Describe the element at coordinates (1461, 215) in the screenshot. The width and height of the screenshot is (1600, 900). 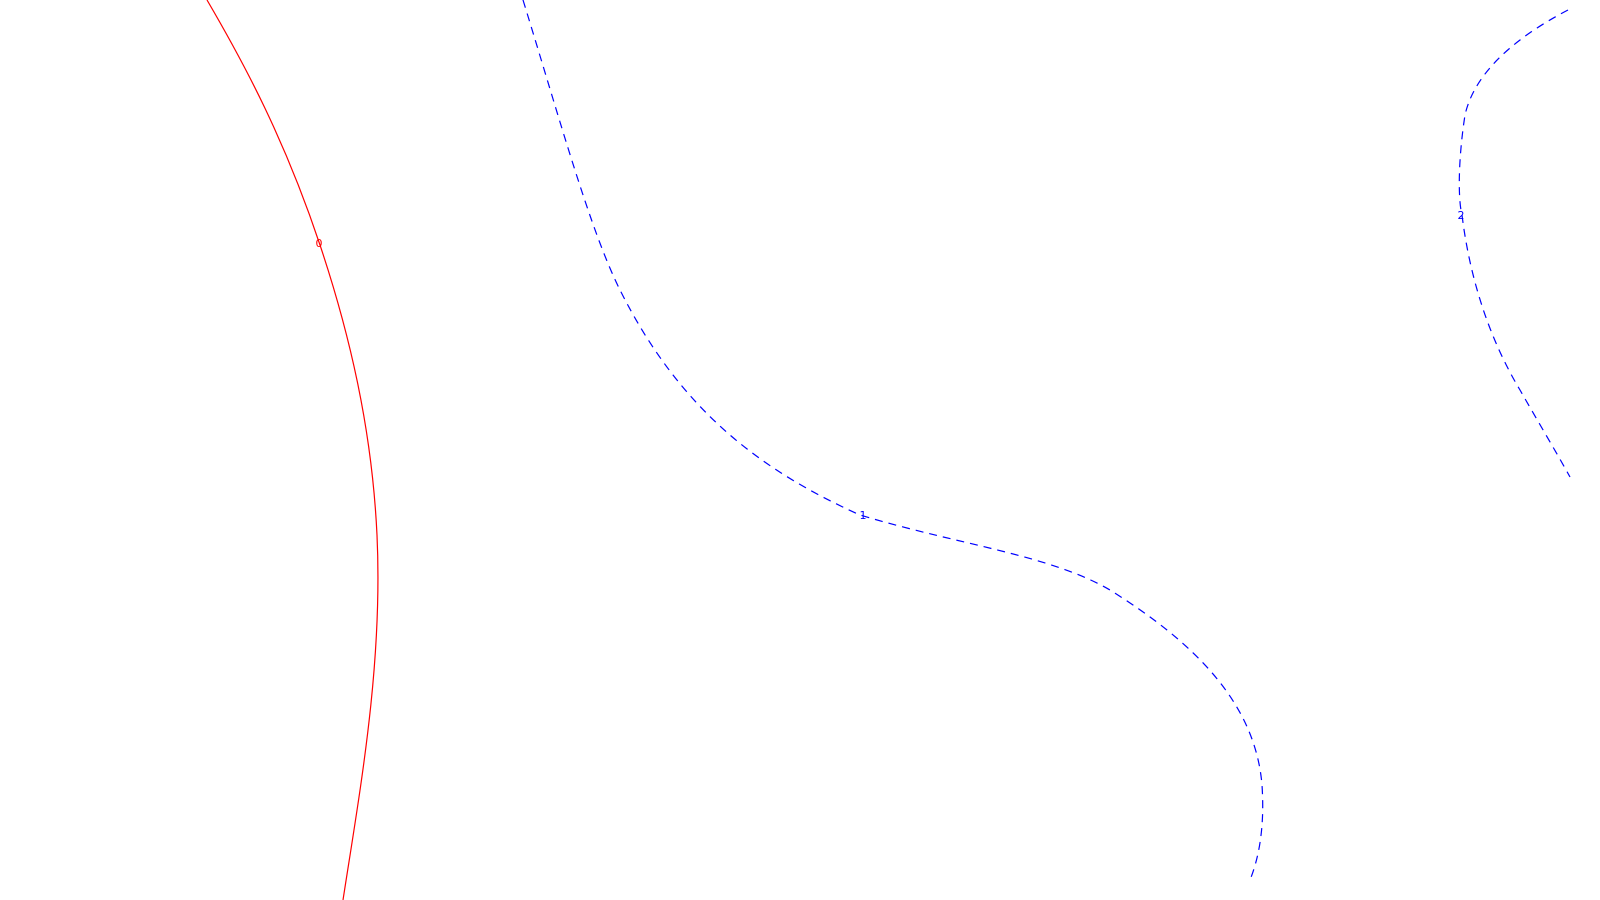
I see `contour-label-2: 2` at that location.